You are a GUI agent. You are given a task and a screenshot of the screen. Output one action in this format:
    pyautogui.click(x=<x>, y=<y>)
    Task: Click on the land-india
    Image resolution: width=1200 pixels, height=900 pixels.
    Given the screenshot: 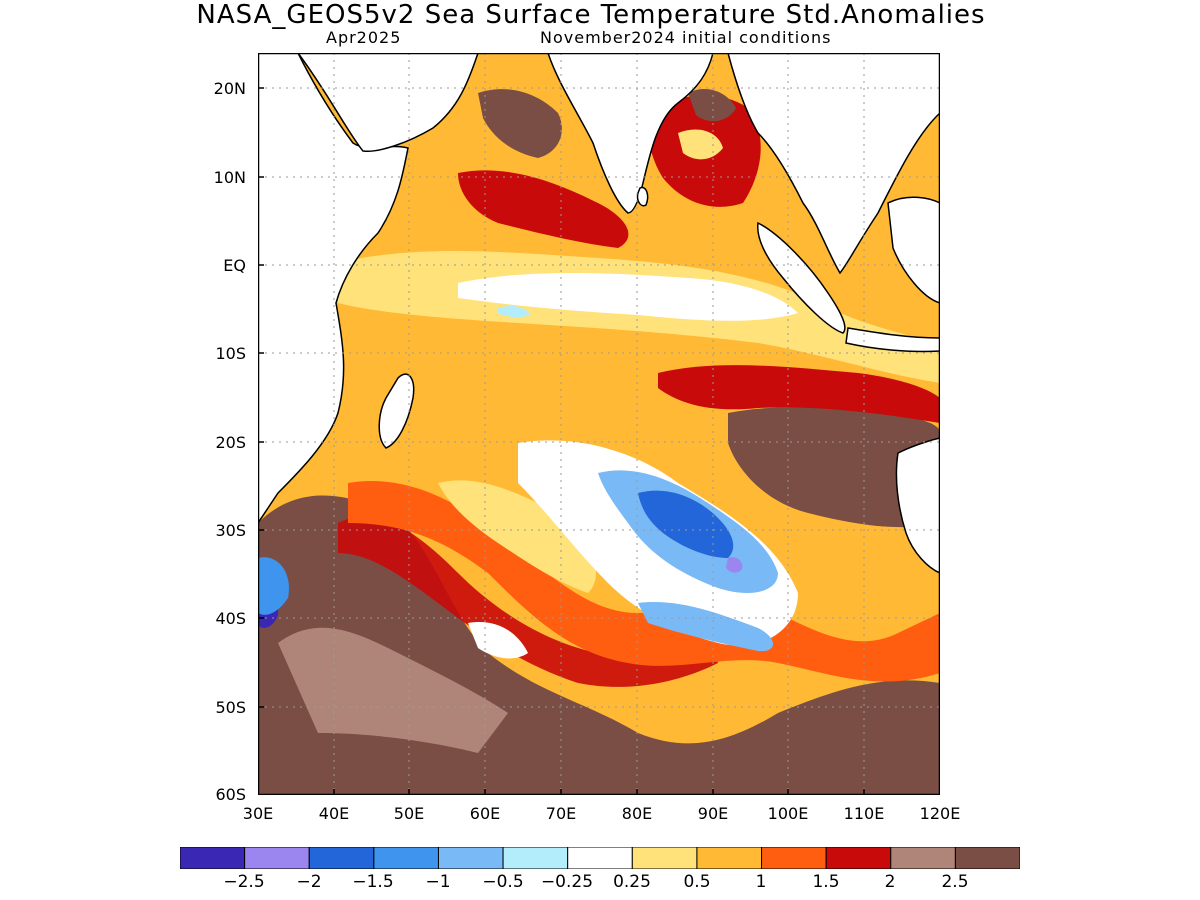 What is the action you would take?
    pyautogui.click(x=630, y=133)
    